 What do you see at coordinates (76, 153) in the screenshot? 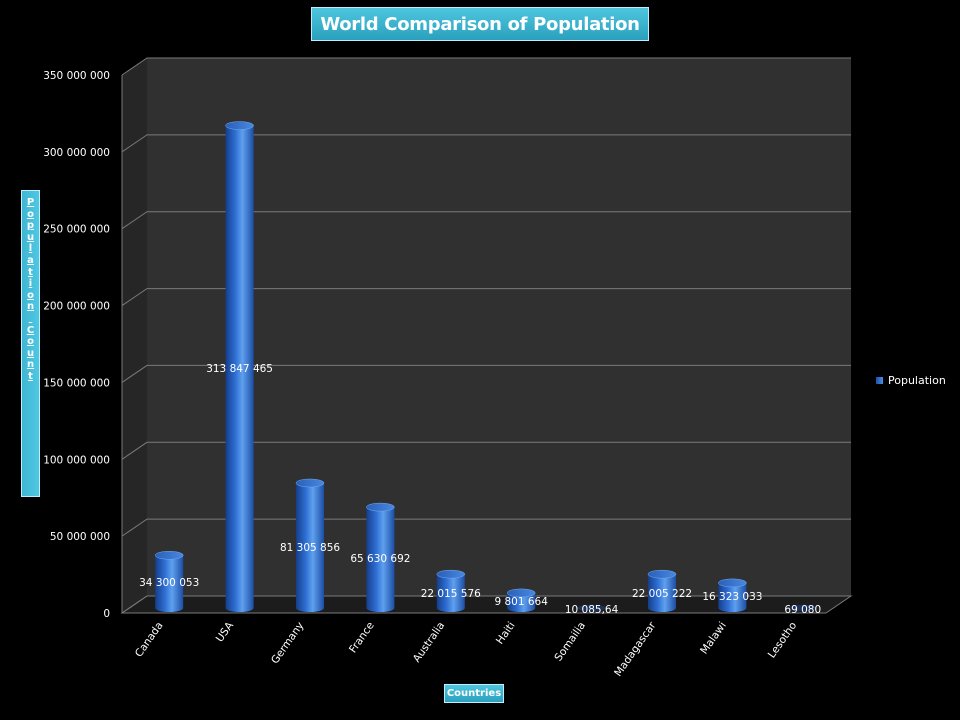
I see `y-tick-label: 300 000 000` at bounding box center [76, 153].